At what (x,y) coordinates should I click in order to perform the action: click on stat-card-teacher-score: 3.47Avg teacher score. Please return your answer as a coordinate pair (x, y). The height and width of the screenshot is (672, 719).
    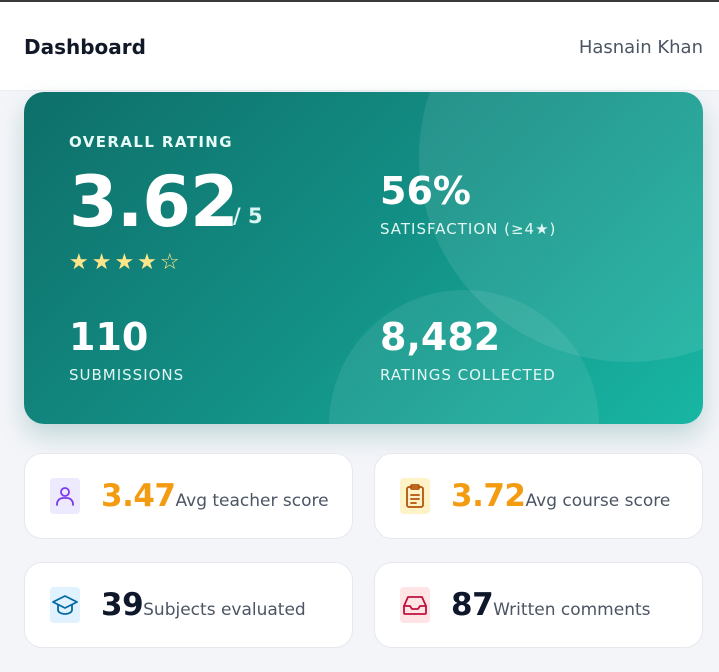
    Looking at the image, I should click on (188, 496).